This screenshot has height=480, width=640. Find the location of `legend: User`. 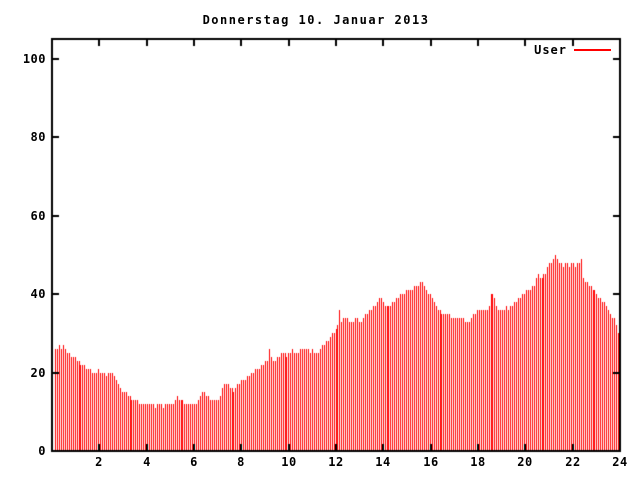

legend: User is located at coordinates (572, 50).